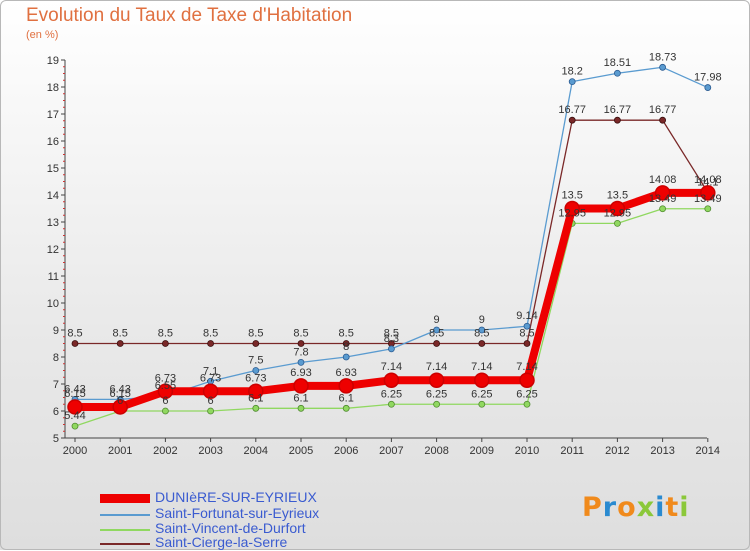  What do you see at coordinates (53, 250) in the screenshot?
I see `y-tick-label: 12` at bounding box center [53, 250].